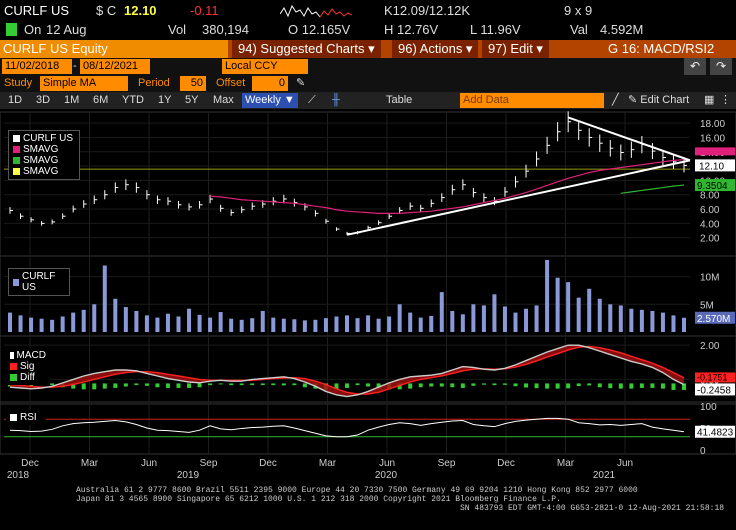 This screenshot has height=530, width=736. I want to click on currency-select: Local CCY, so click(265, 66).